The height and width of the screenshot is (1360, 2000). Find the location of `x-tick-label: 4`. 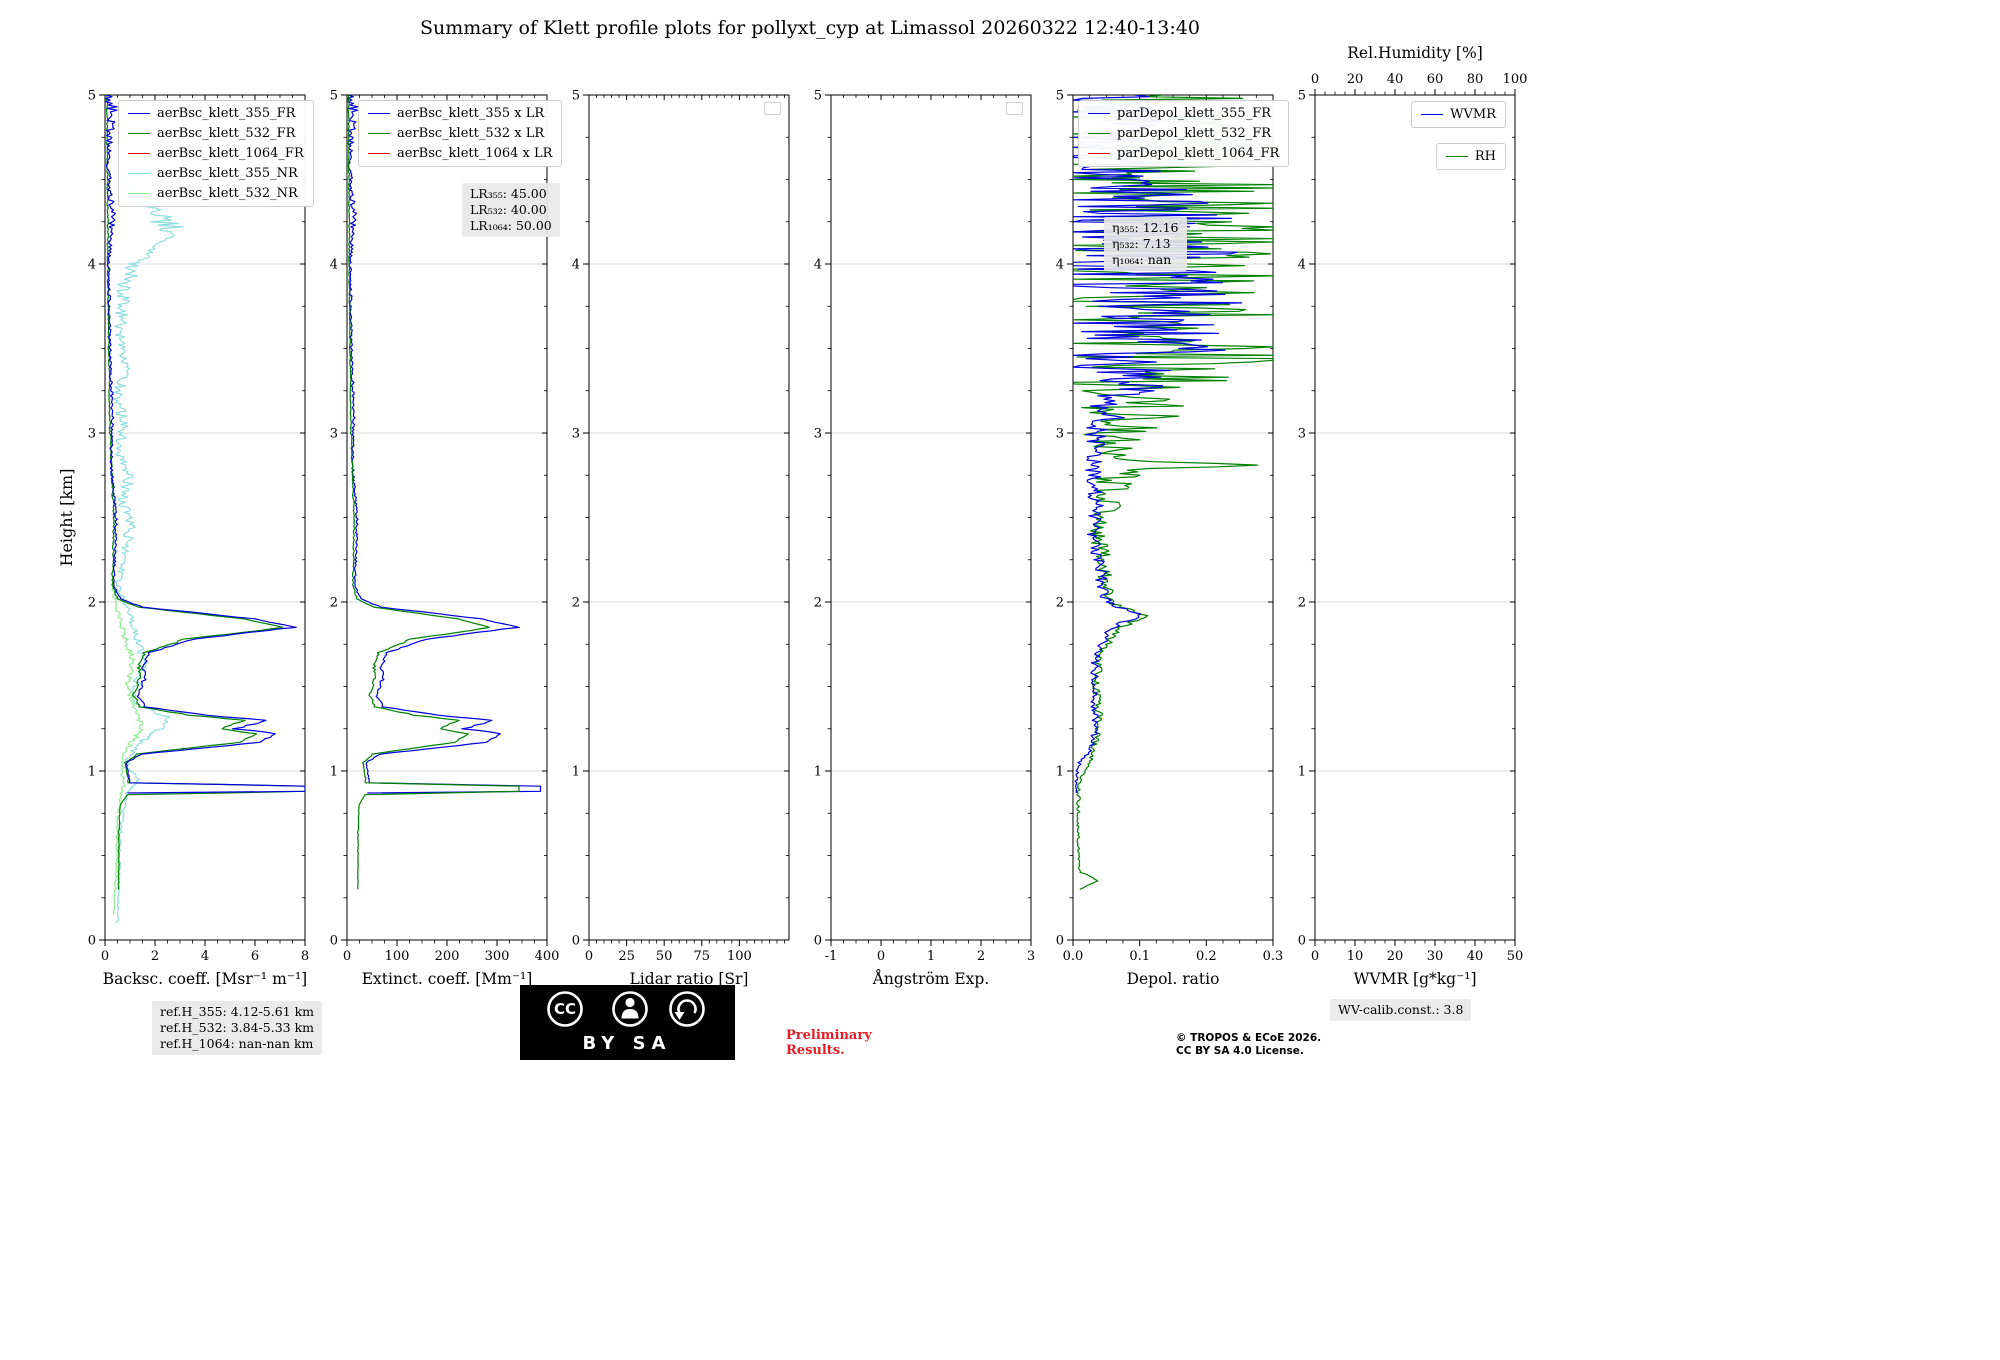

x-tick-label: 4 is located at coordinates (205, 956).